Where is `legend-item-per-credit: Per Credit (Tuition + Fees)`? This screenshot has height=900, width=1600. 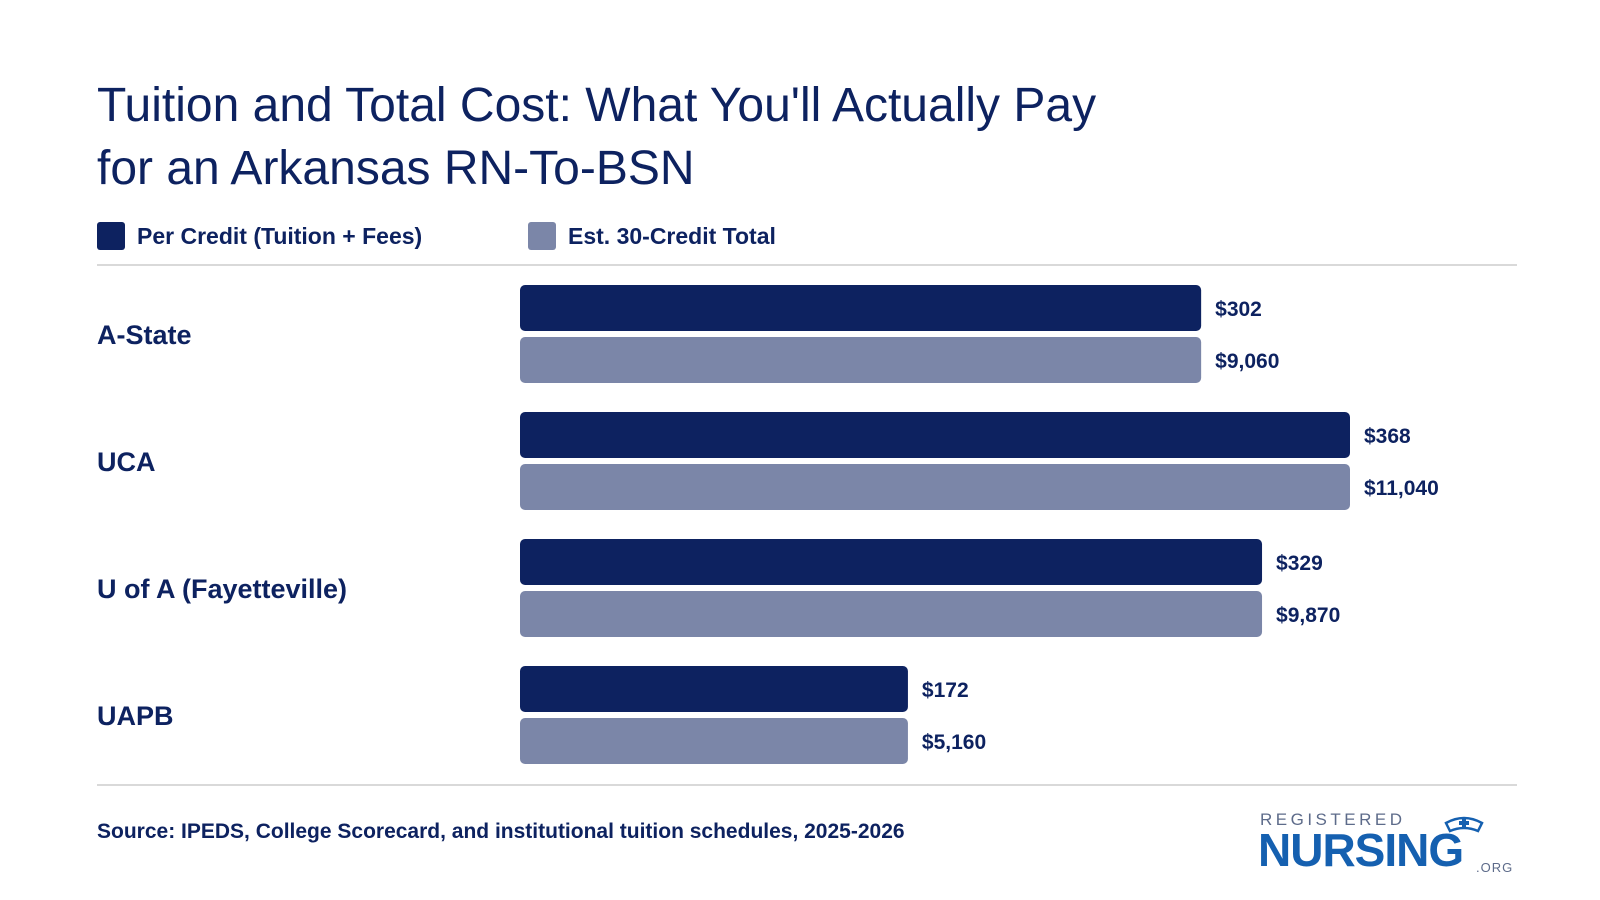
legend-item-per-credit: Per Credit (Tuition + Fees) is located at coordinates (259, 236).